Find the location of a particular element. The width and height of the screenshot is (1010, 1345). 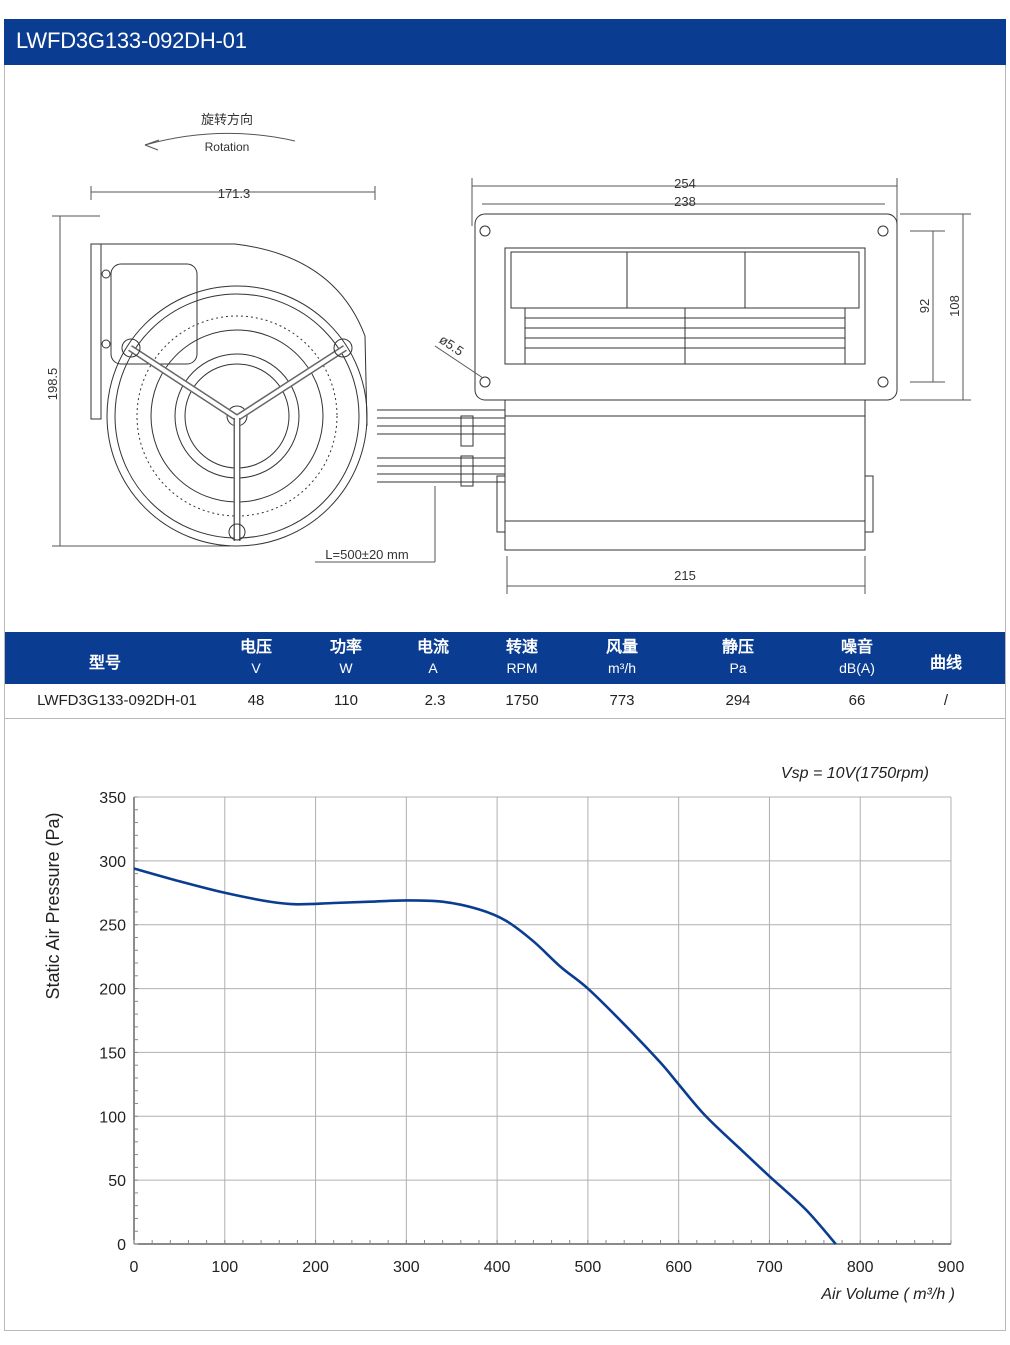

dim-body-width: 215 is located at coordinates (685, 575).